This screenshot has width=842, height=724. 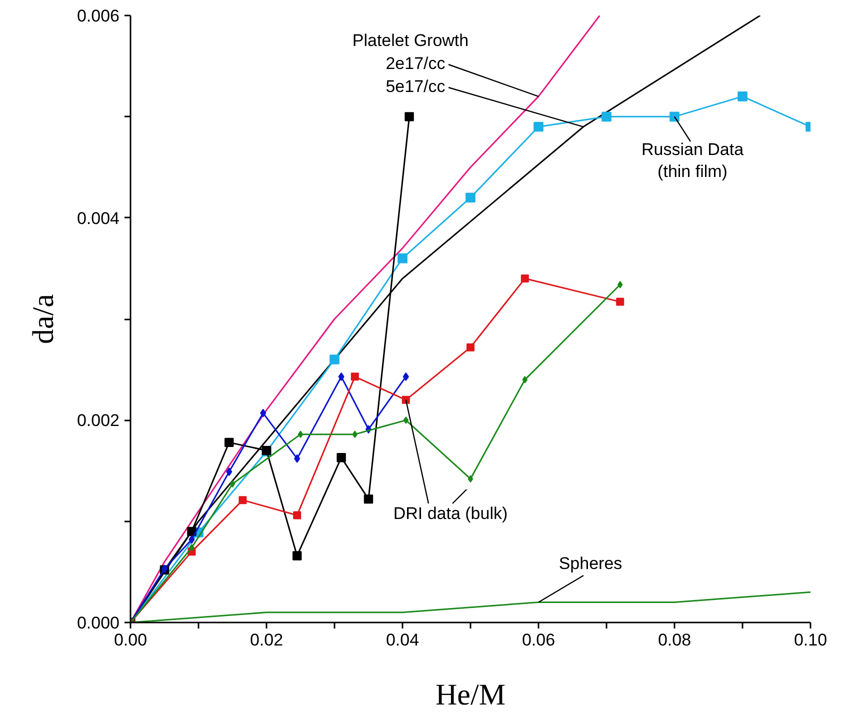 What do you see at coordinates (98, 218) in the screenshot?
I see `y-tick-label: 0.004` at bounding box center [98, 218].